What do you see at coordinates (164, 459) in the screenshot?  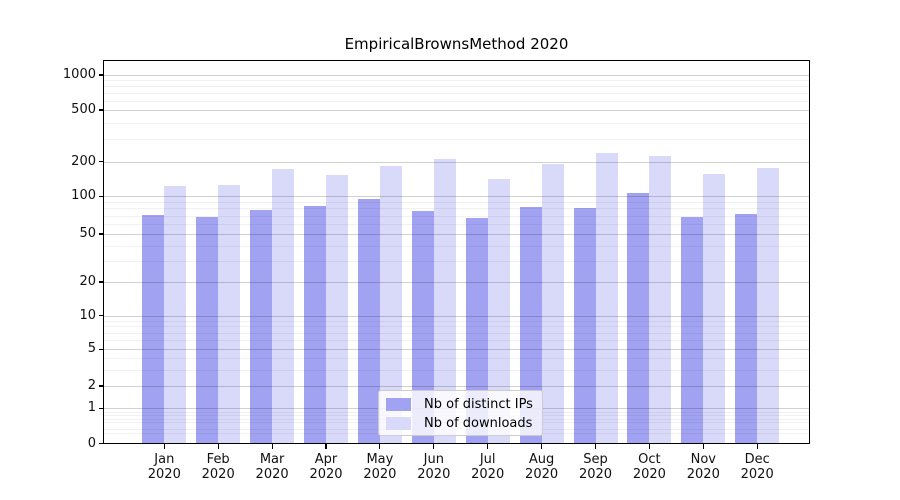 I see `x-tick-label-month-jan: Jan` at bounding box center [164, 459].